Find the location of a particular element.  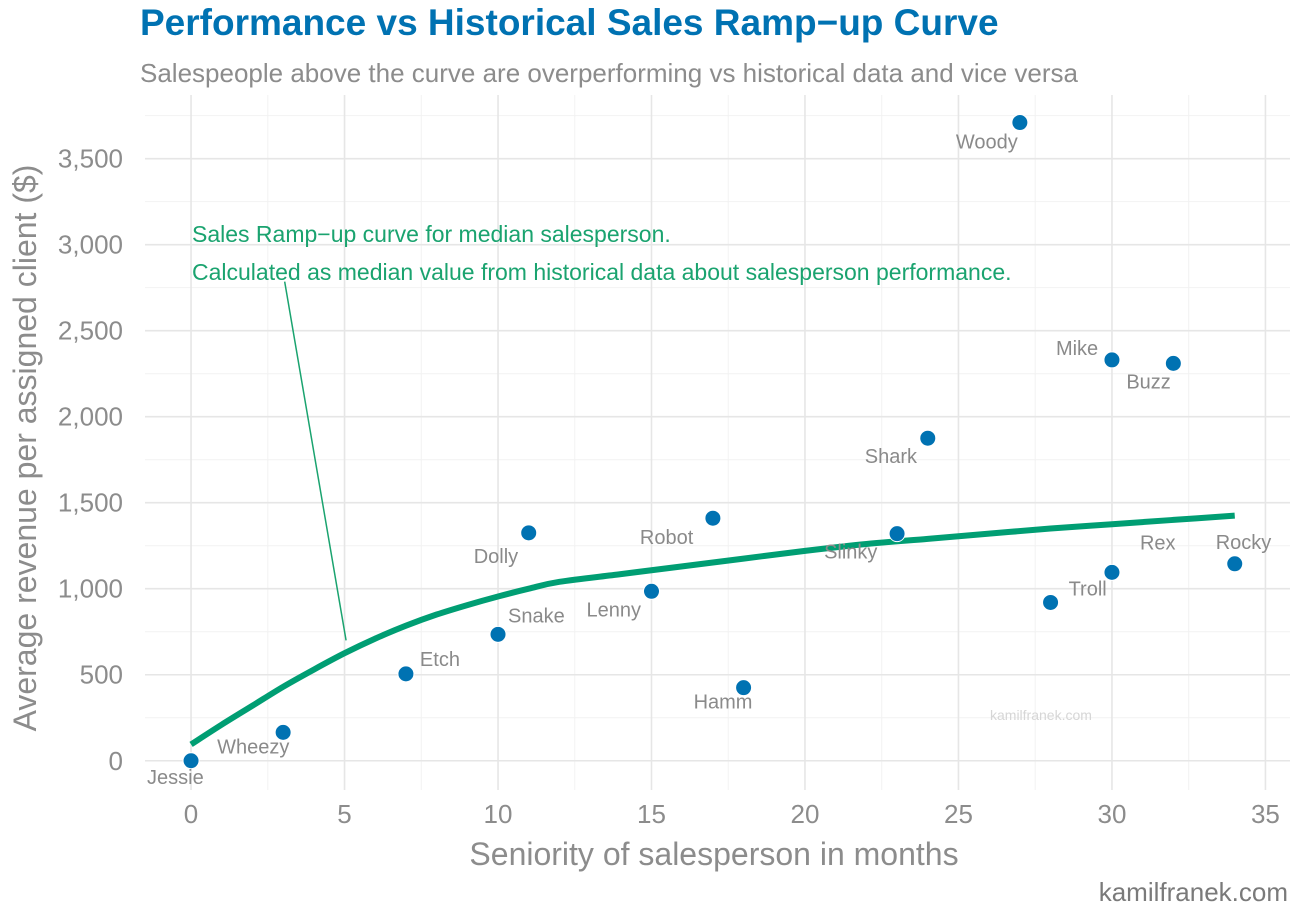

y-tick-label: 1,000 is located at coordinates (90, 589).